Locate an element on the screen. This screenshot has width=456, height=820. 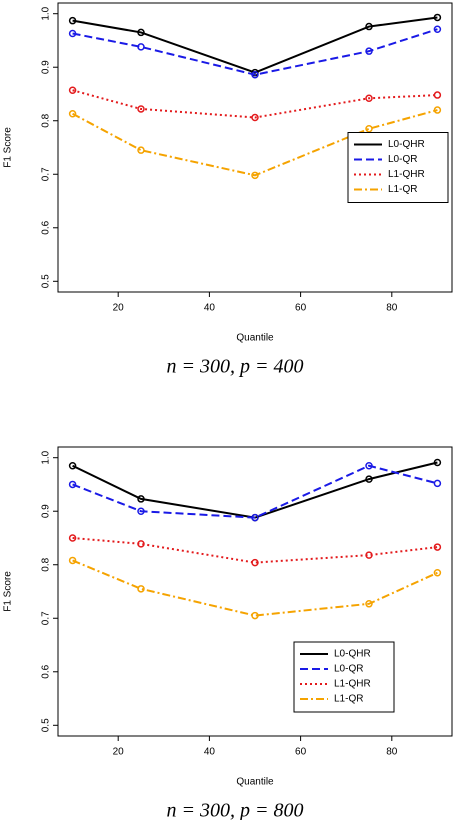
caption: n = 300, p = 800 is located at coordinates (235, 810).